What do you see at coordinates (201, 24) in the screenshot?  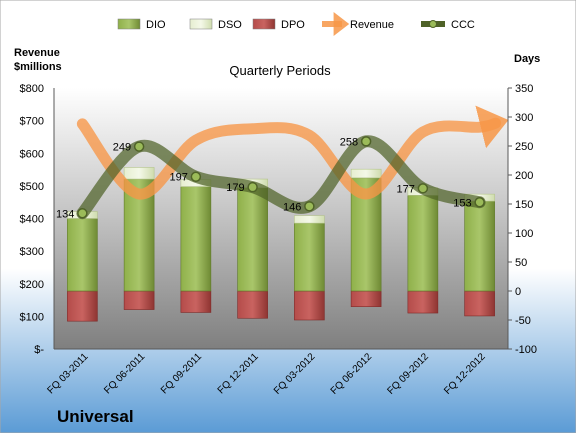 I see `legend-symbol-dso` at bounding box center [201, 24].